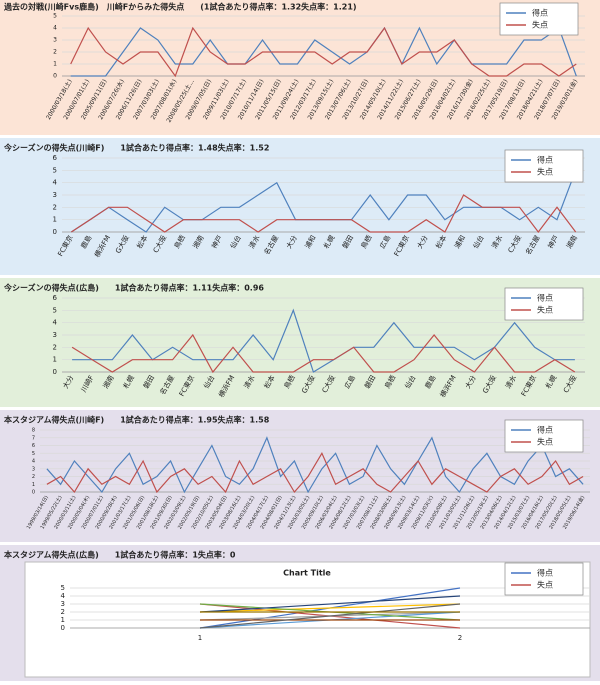 Image resolution: width=600 pixels, height=685 pixels. I want to click on panel-heading: 今シーズンの得失点(広島) 1試合あたり得点率：1.11失点率：0.96, so click(133, 288).